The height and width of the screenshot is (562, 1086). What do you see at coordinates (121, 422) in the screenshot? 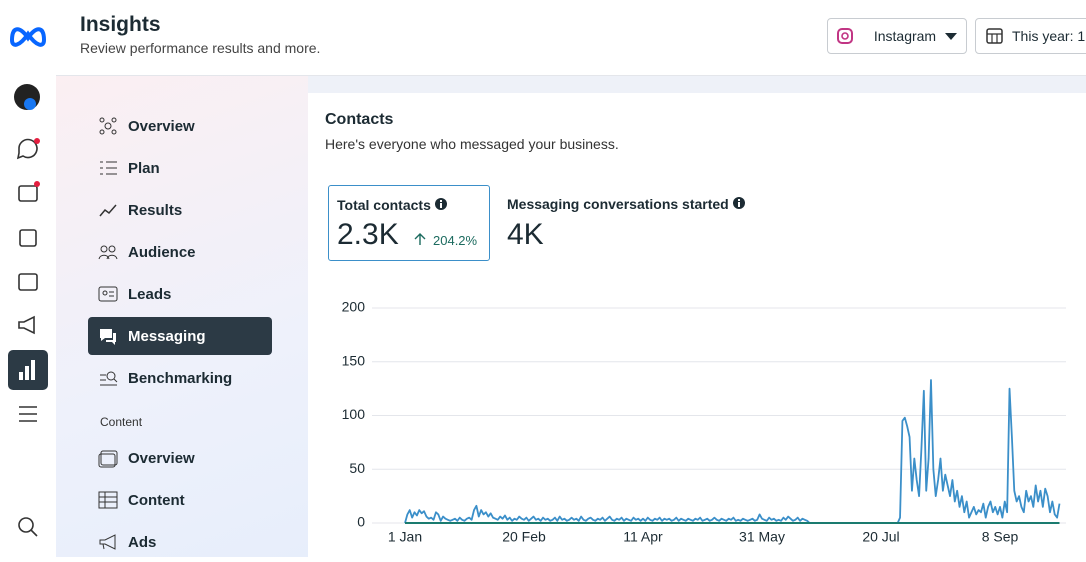
I see `section-heading: Content` at bounding box center [121, 422].